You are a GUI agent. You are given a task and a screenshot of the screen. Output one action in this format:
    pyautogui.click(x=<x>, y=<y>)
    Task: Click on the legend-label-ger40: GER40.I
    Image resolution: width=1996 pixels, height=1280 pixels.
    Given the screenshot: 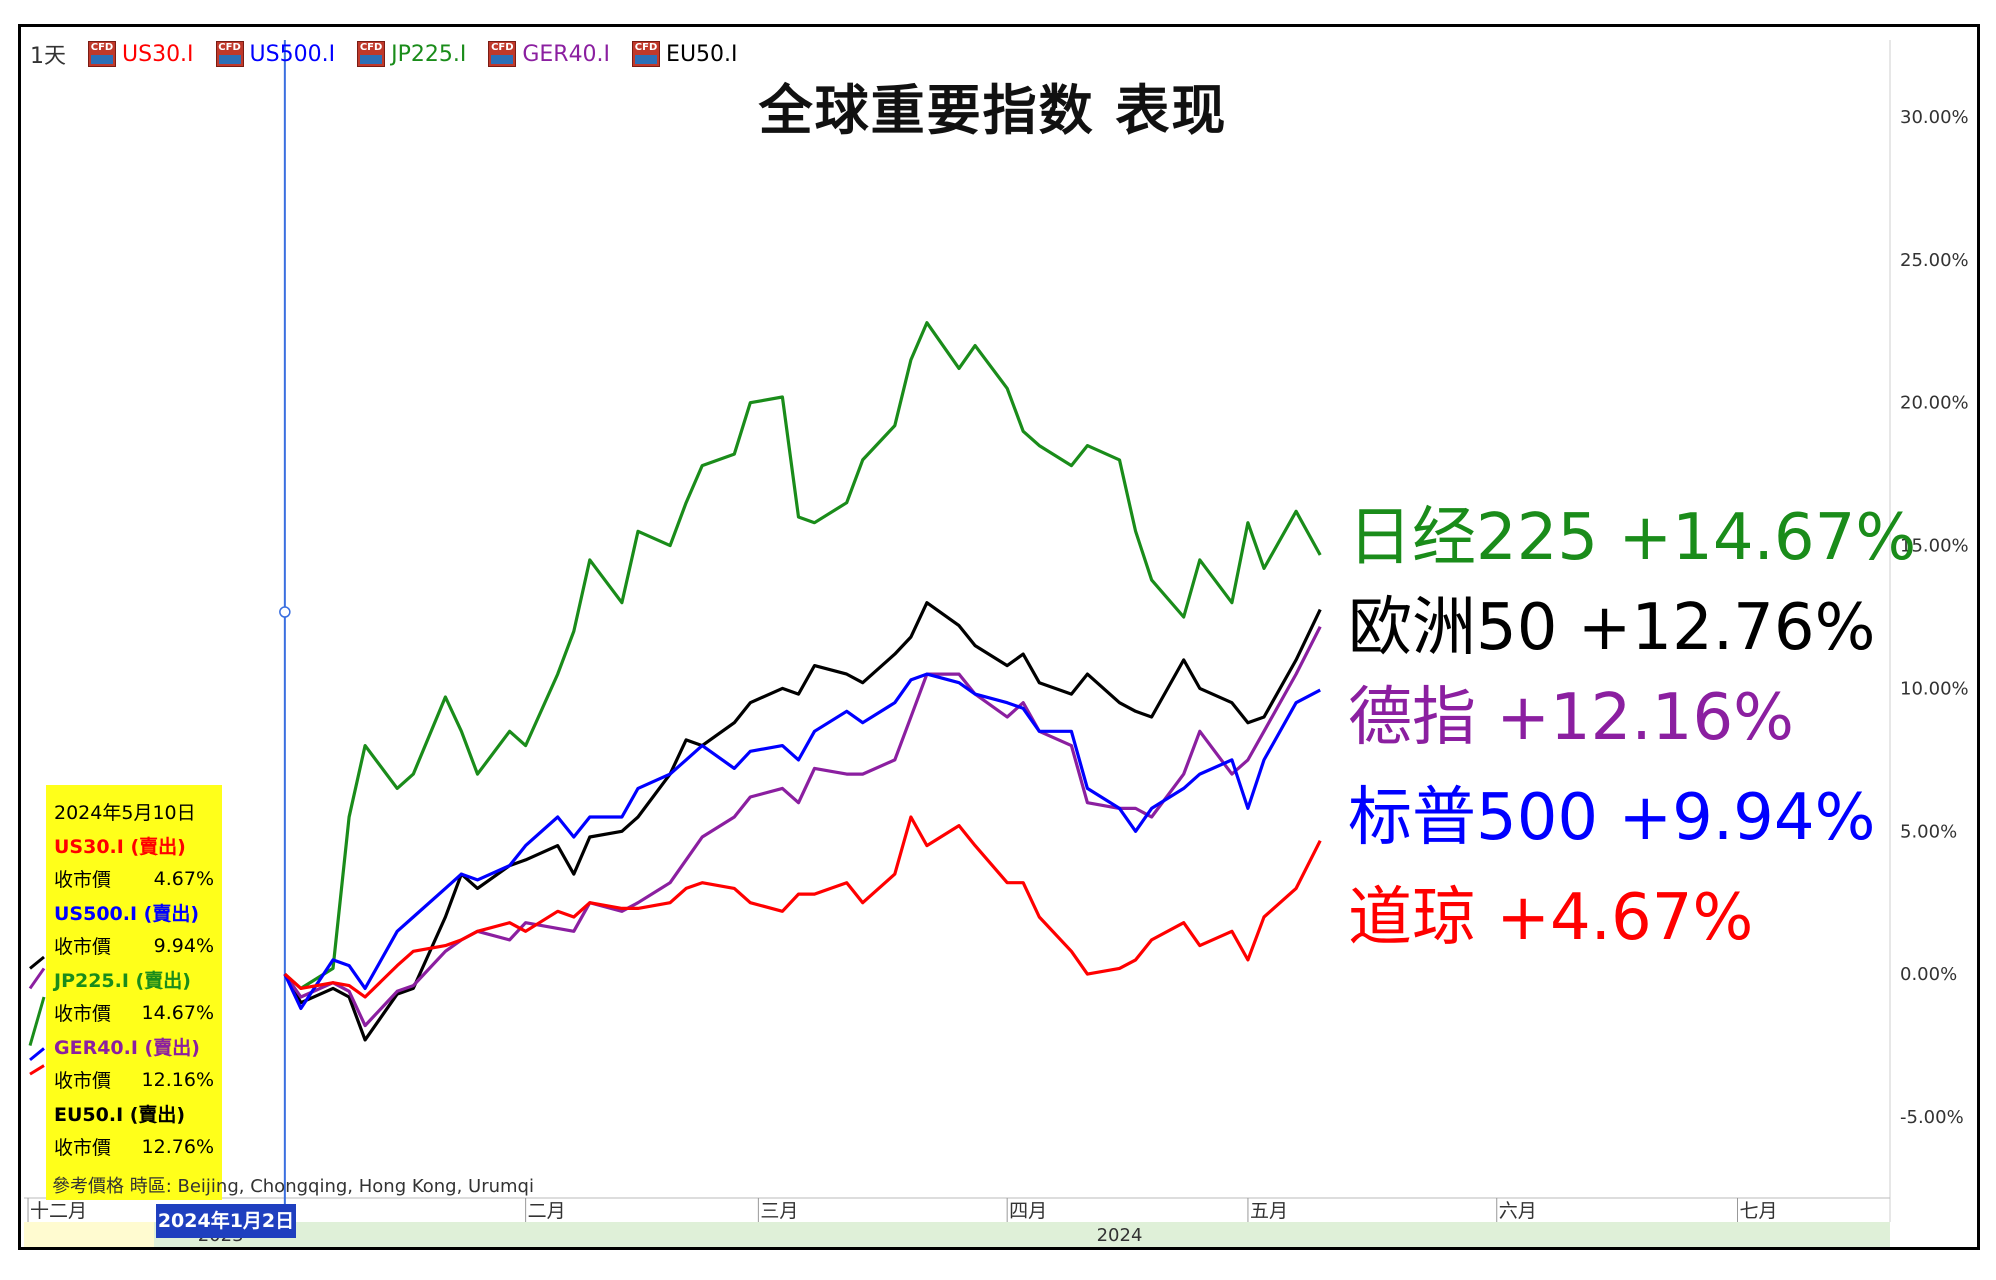 What is the action you would take?
    pyautogui.click(x=566, y=54)
    